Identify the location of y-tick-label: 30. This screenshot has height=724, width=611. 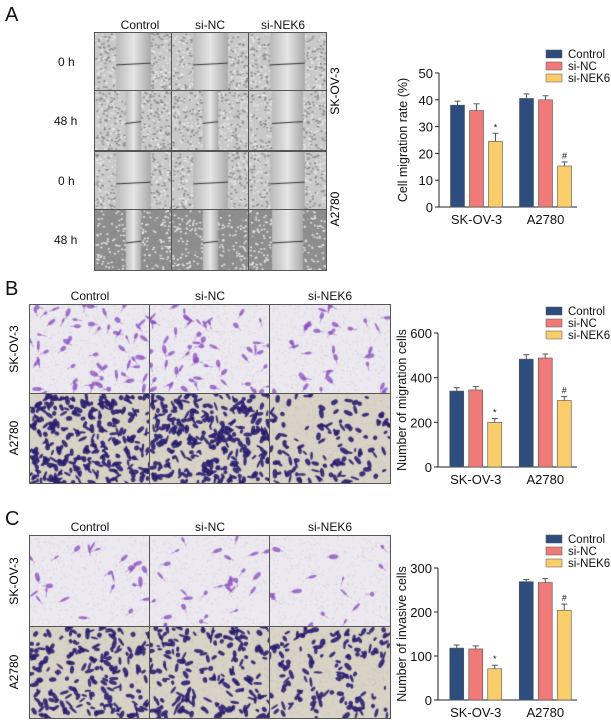
(426, 127).